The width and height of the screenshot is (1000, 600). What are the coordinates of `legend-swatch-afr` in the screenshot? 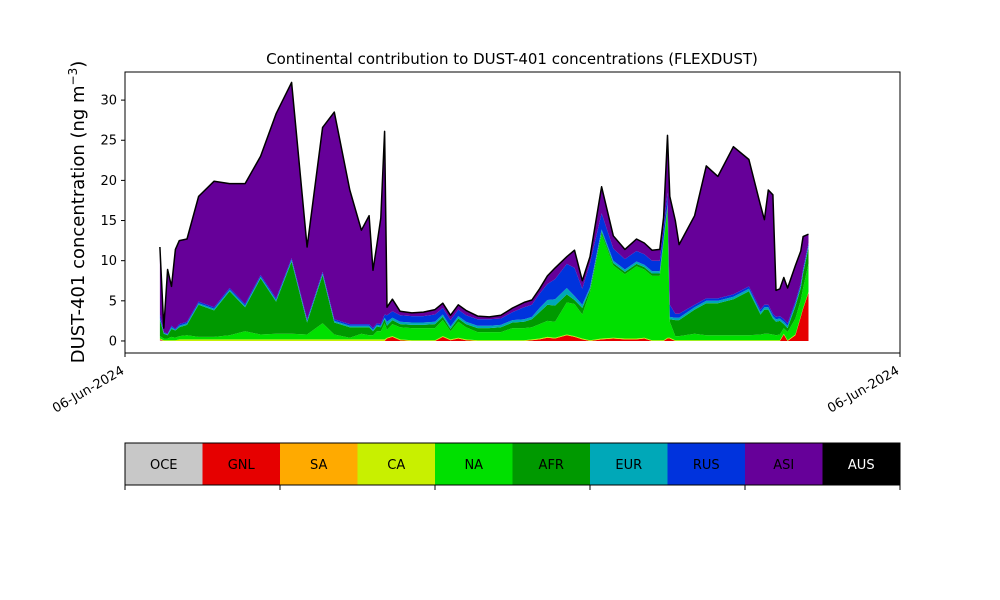 It's located at (551, 464).